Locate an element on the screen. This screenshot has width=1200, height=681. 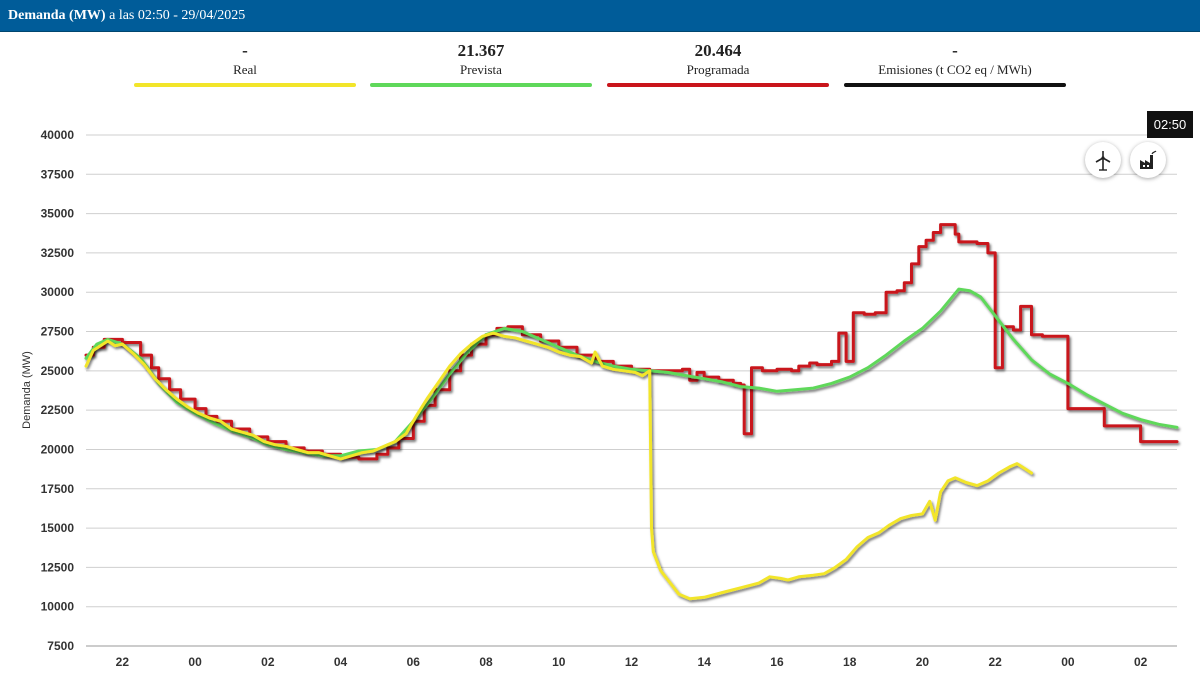
legend-value-programada: 20.464 is located at coordinates (718, 50).